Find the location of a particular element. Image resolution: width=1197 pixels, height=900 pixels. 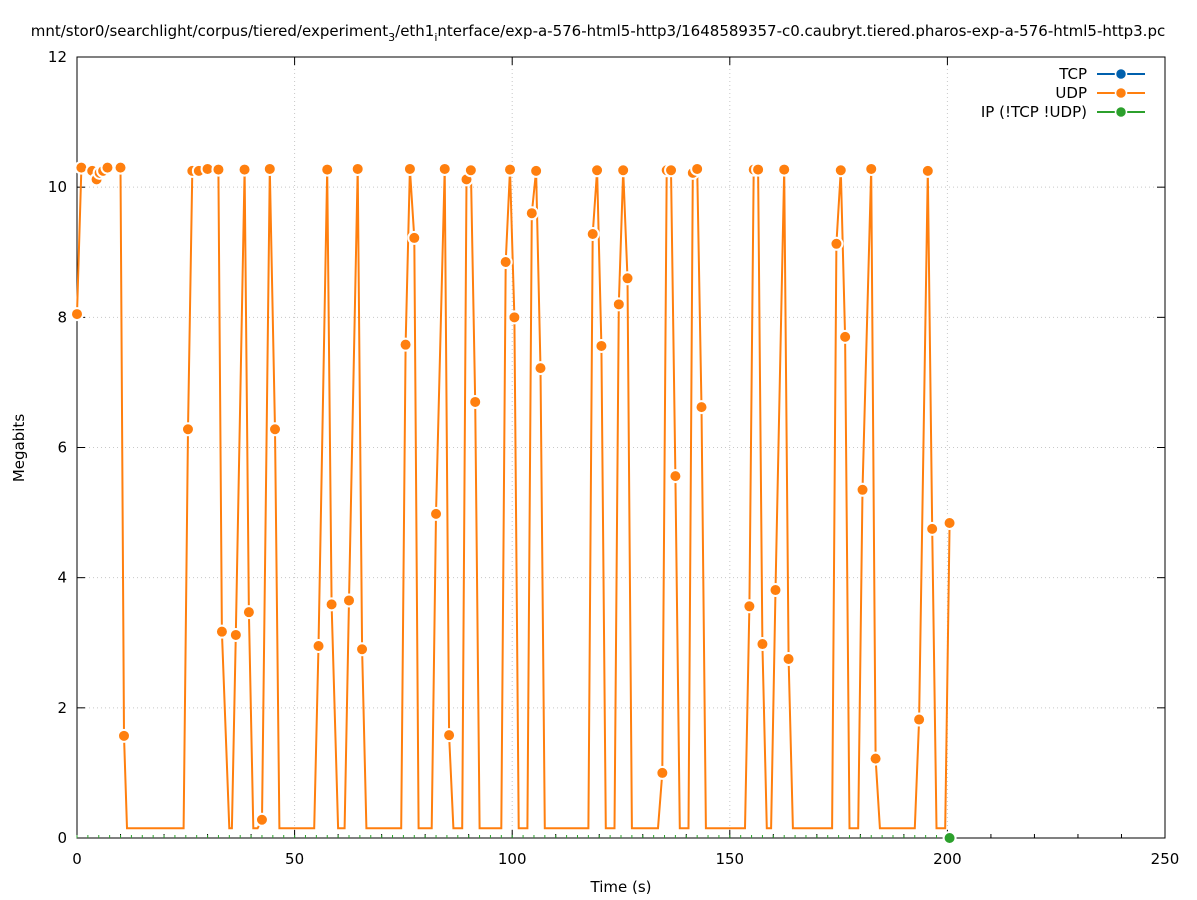

legend-label: IP (!TCP !UDP) is located at coordinates (1034, 112).